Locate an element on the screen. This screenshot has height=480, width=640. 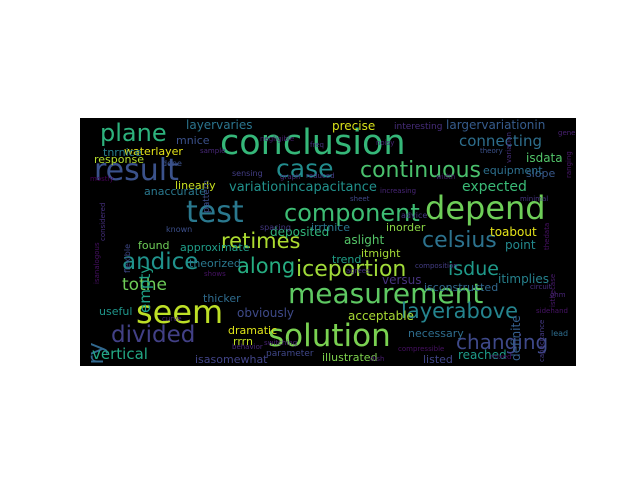
word-response: response is located at coordinates (119, 159).